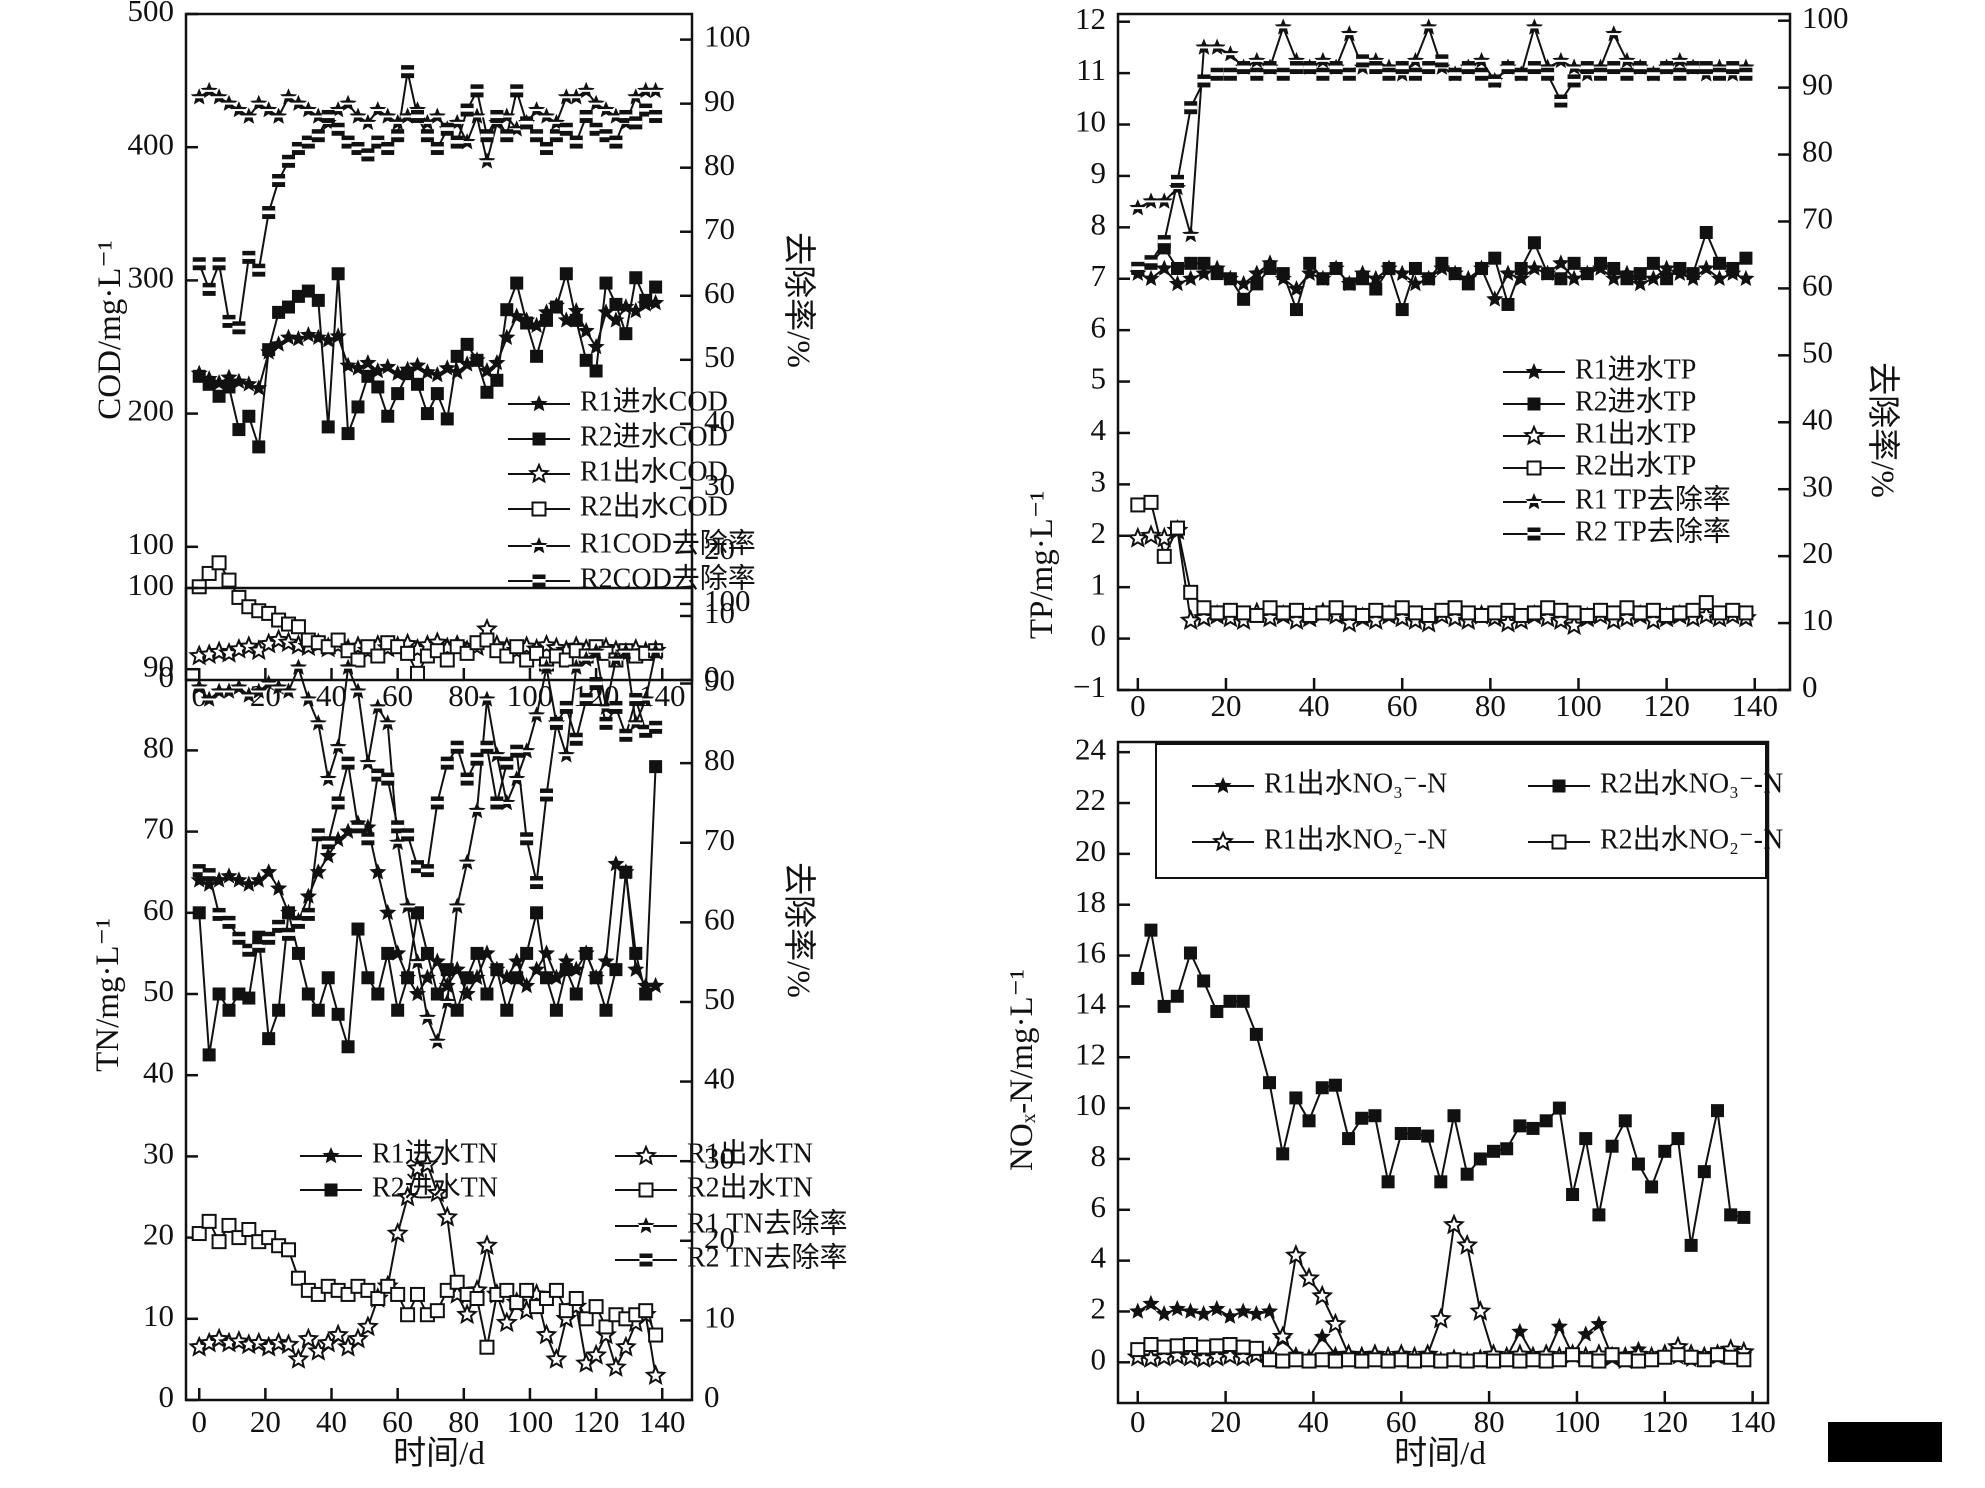 This screenshot has height=1488, width=1985. What do you see at coordinates (1099, 378) in the screenshot?
I see `y-left-tick-label: 5` at bounding box center [1099, 378].